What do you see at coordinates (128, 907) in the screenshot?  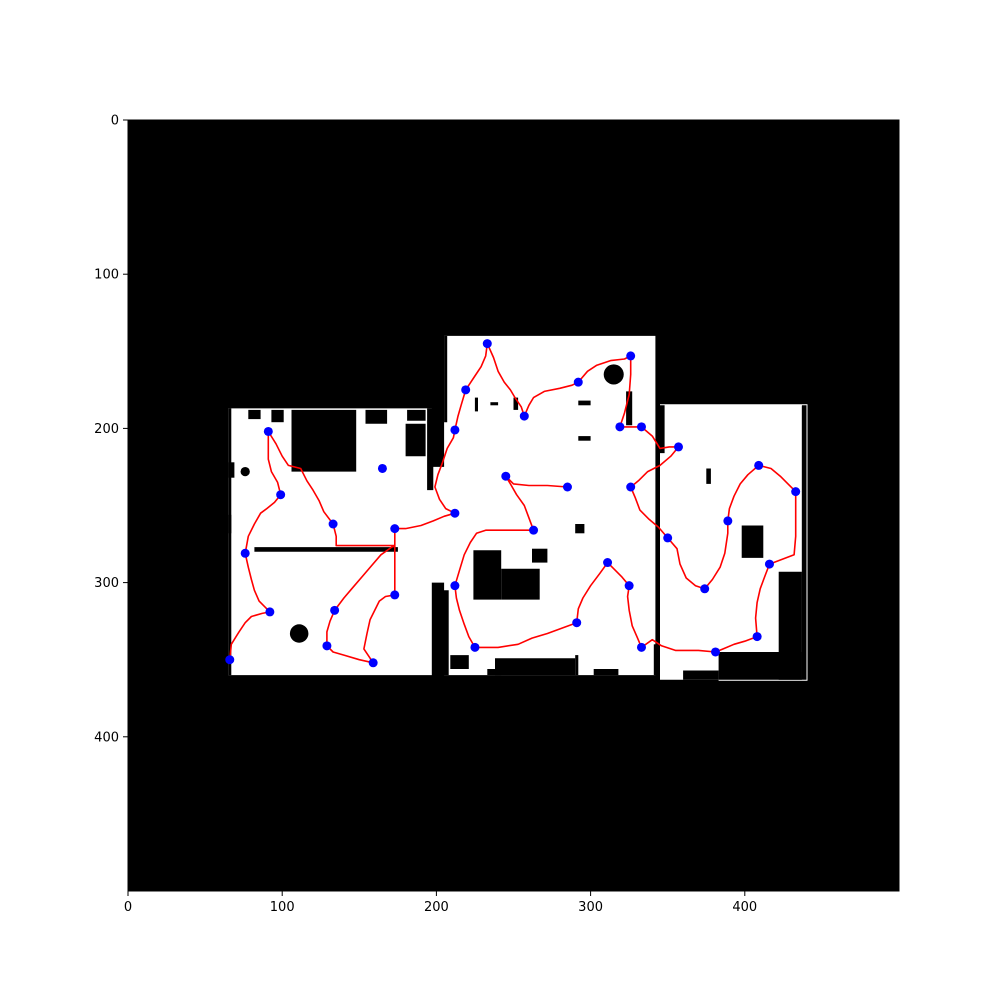 I see `x-tick-label-0: 0` at bounding box center [128, 907].